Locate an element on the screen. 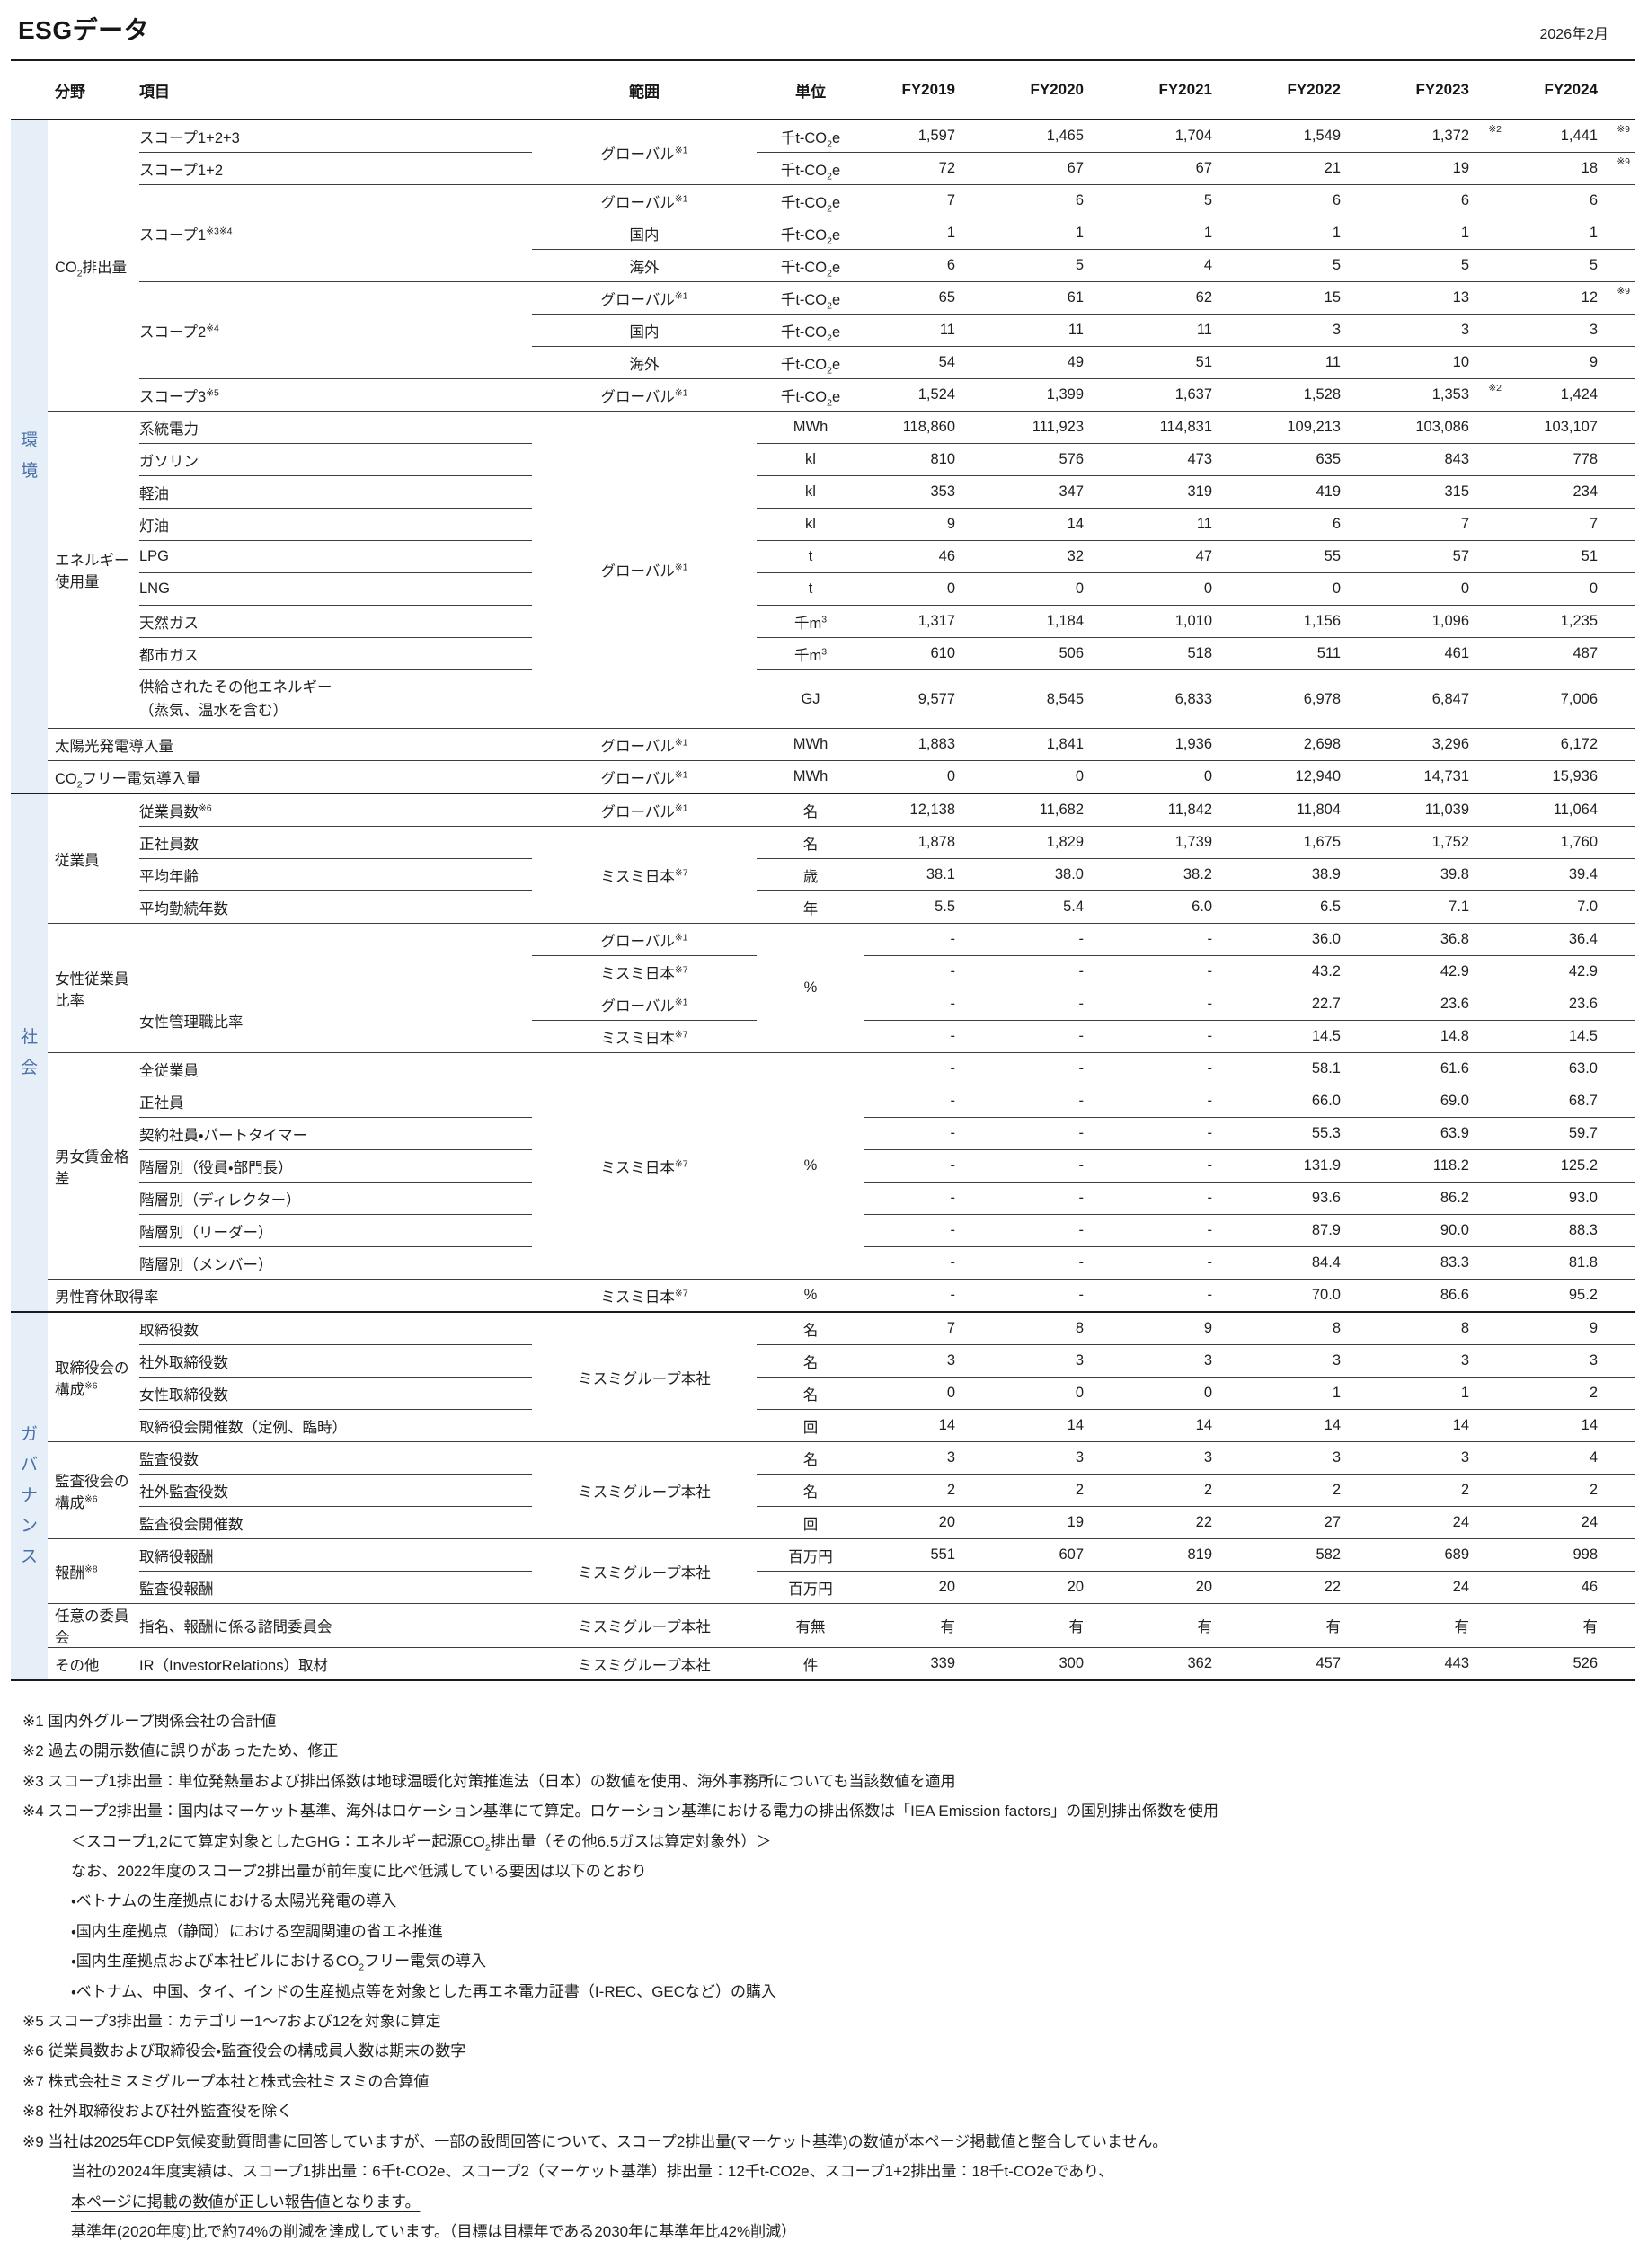 Image resolution: width=1648 pixels, height=2268 pixels. table-row: 海外 千t-CO2e 54 49 51 11 10 9 is located at coordinates (823, 362).